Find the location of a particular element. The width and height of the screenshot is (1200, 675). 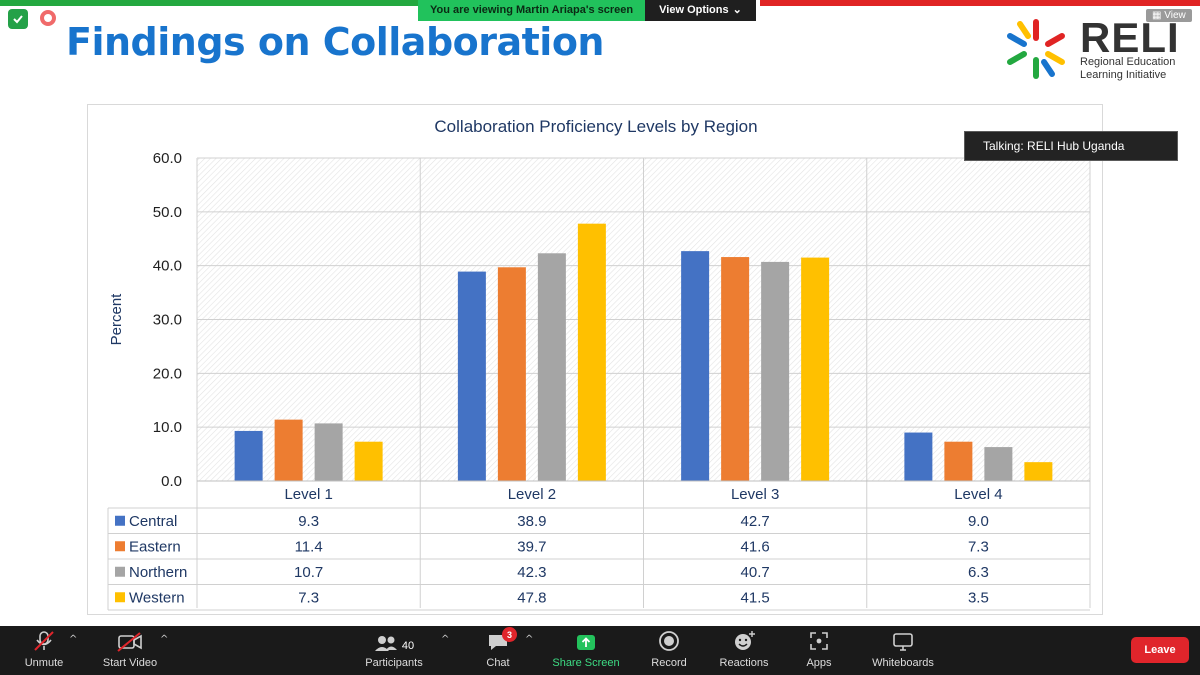

table-value: 41.6 is located at coordinates (755, 546).